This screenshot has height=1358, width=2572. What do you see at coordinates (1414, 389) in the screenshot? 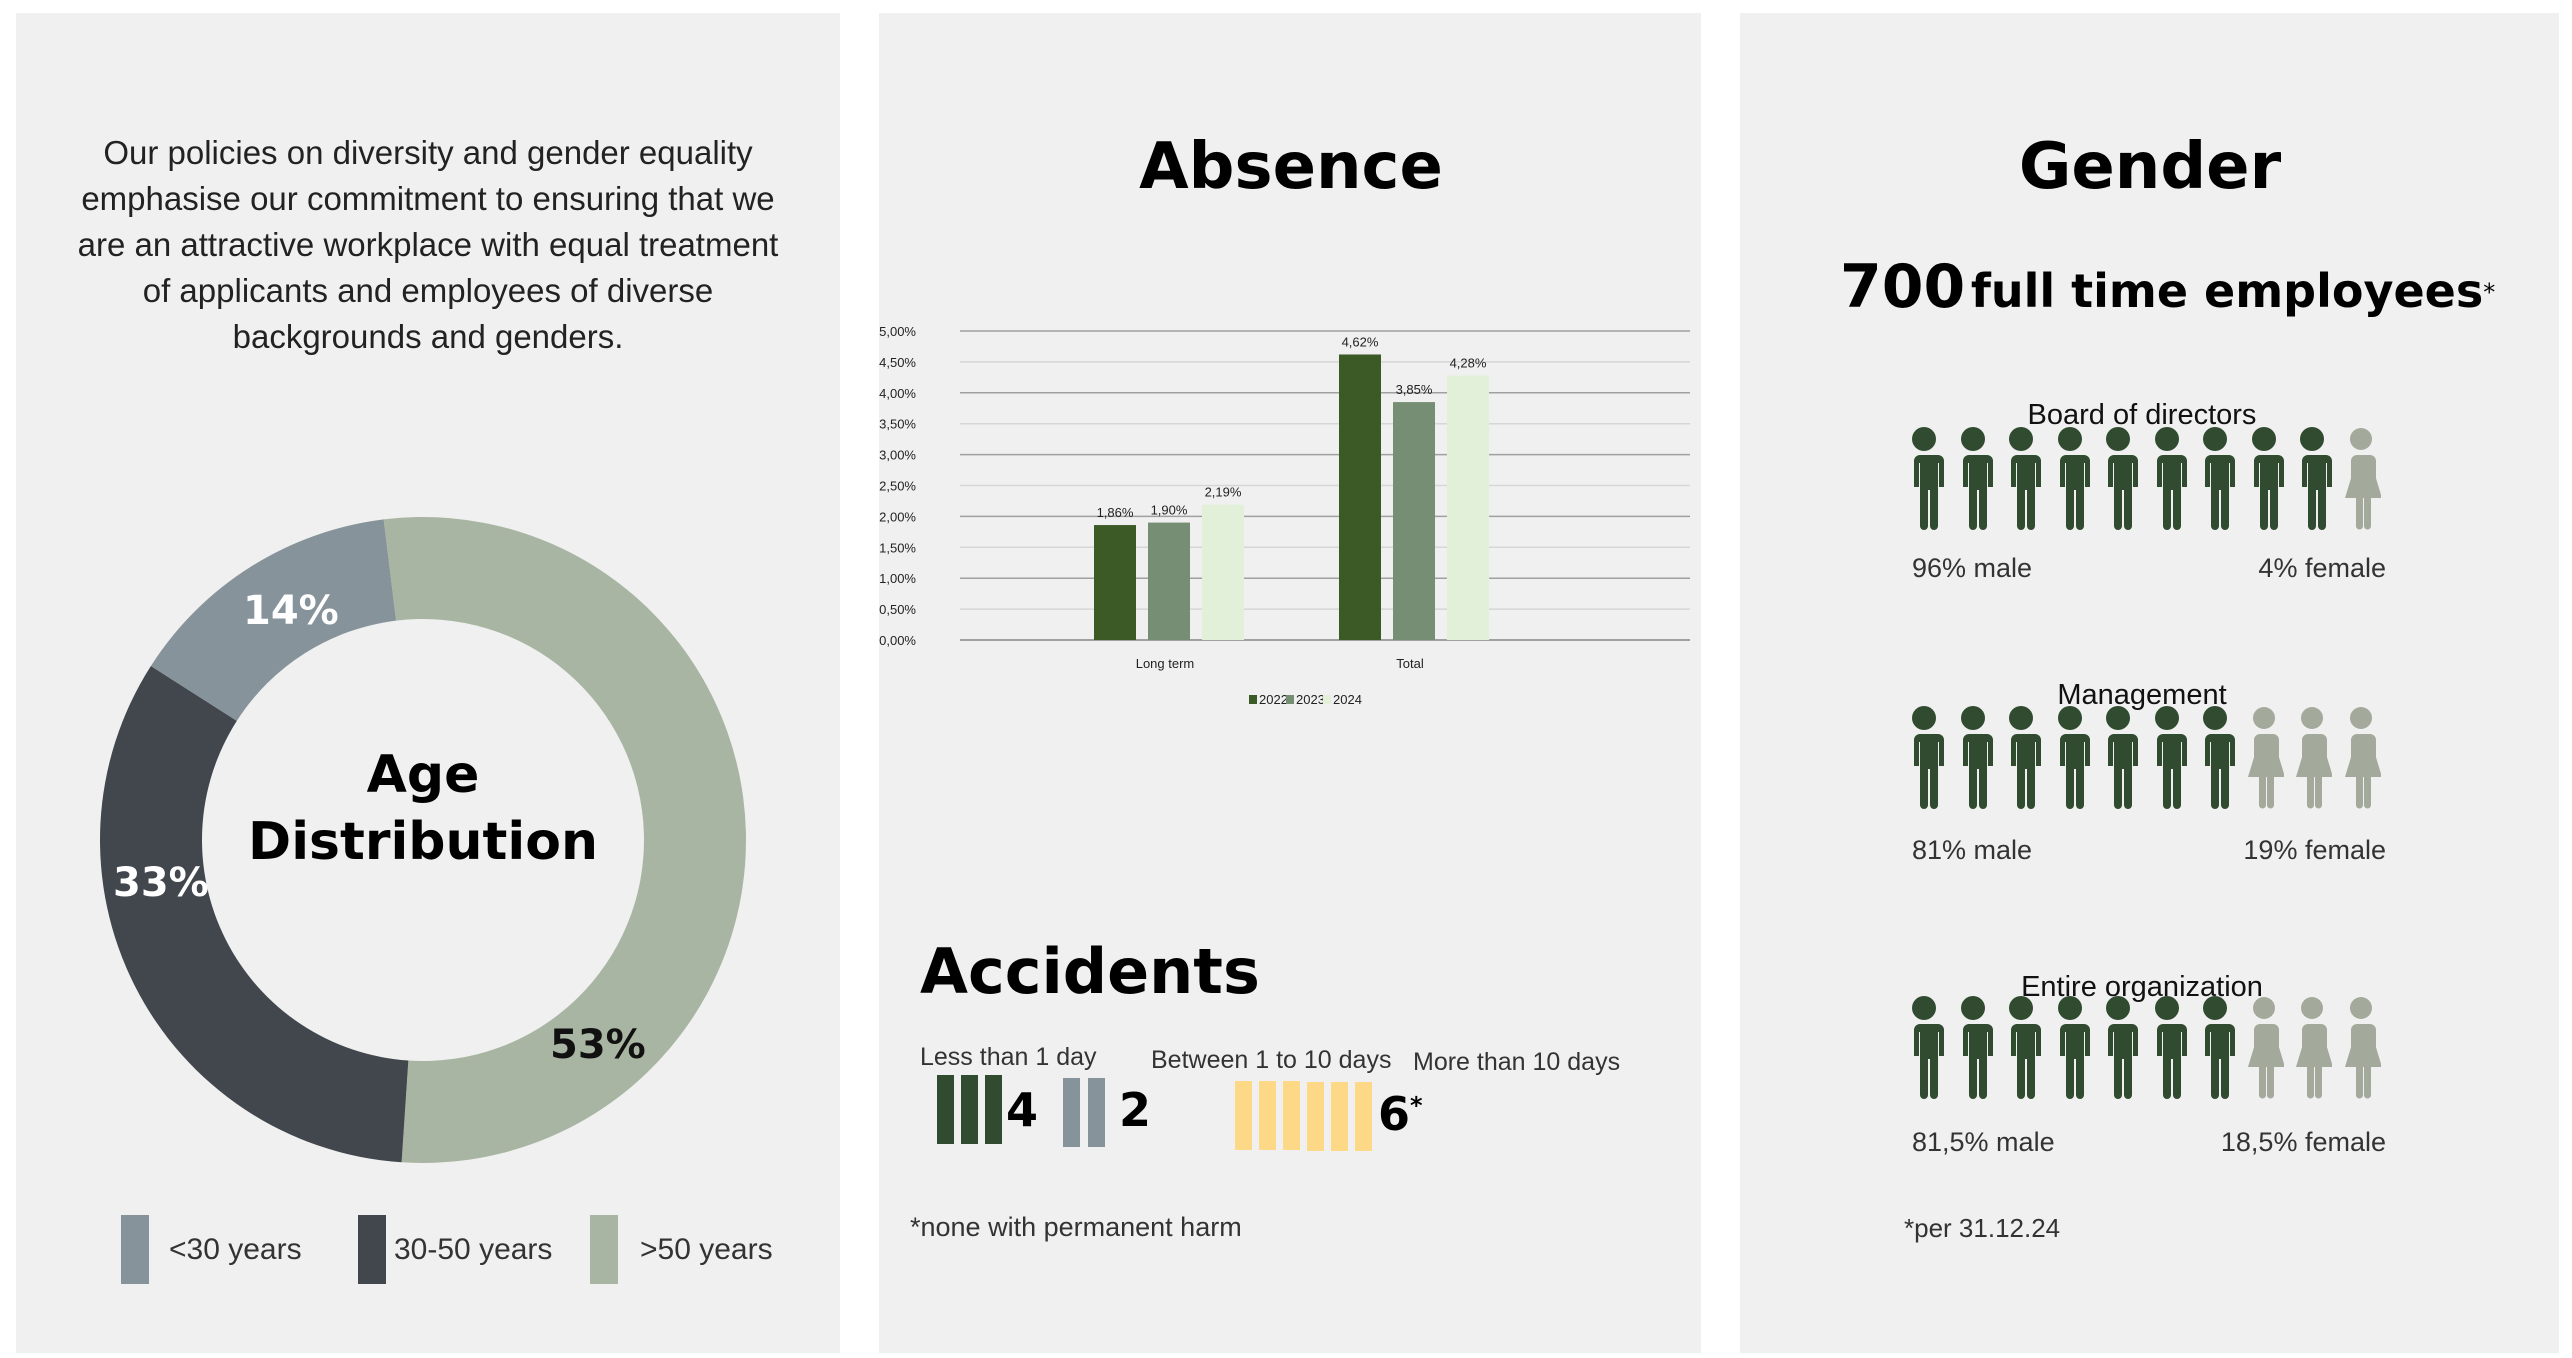
I see `data-label: 3,85%` at bounding box center [1414, 389].